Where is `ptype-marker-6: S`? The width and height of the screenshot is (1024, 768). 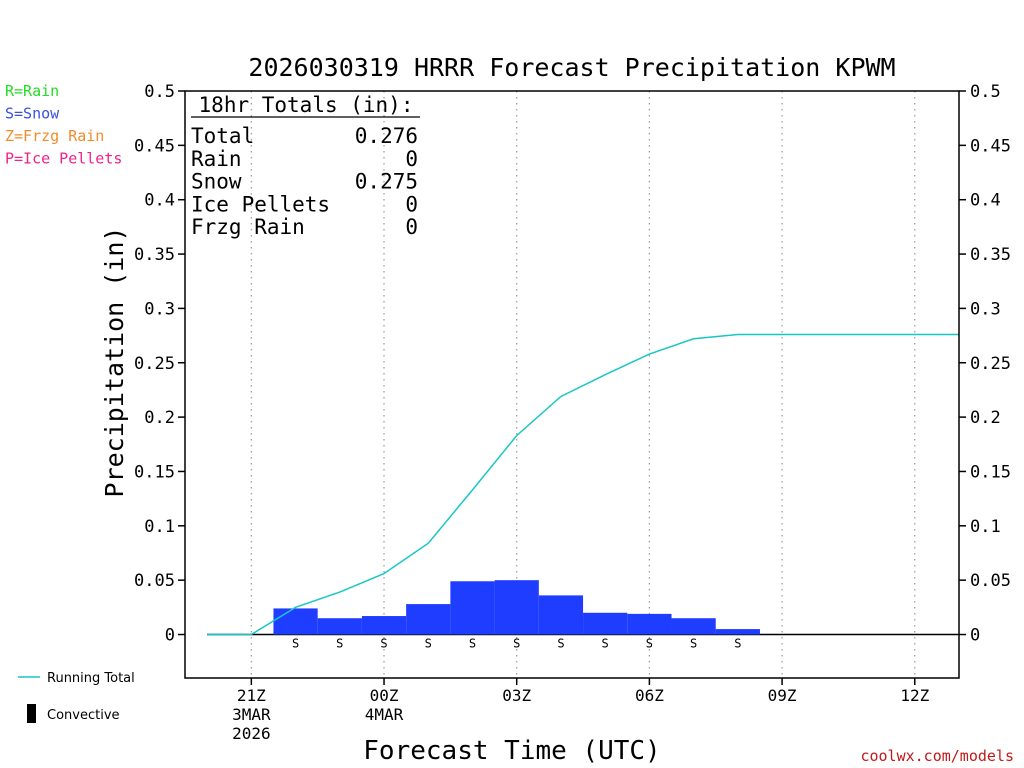 ptype-marker-6: S is located at coordinates (560, 644).